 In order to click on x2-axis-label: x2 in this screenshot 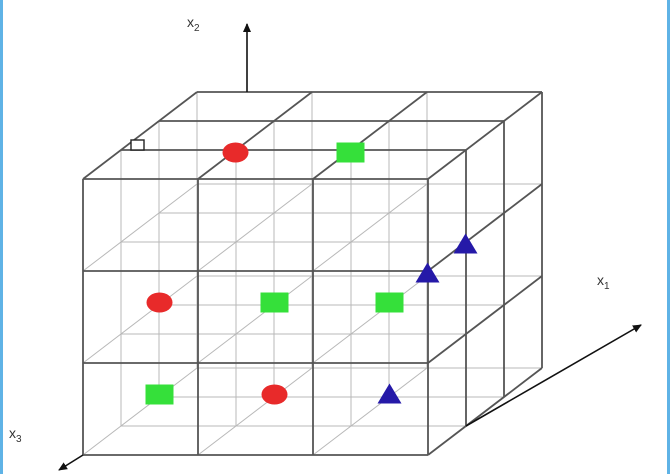, I will do `click(193, 24)`.